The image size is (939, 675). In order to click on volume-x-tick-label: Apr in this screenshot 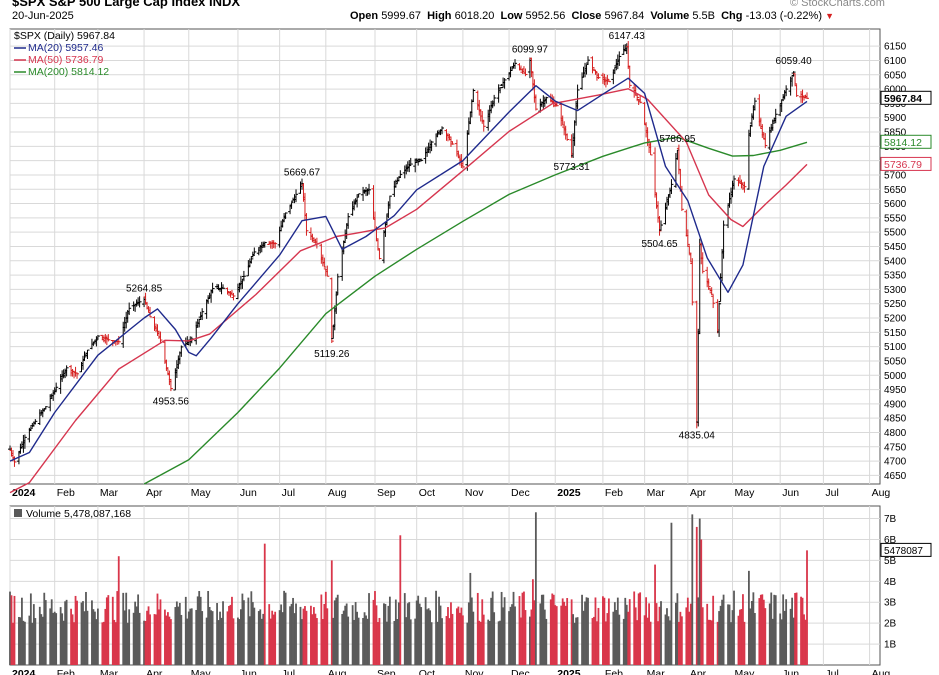, I will do `click(154, 671)`.